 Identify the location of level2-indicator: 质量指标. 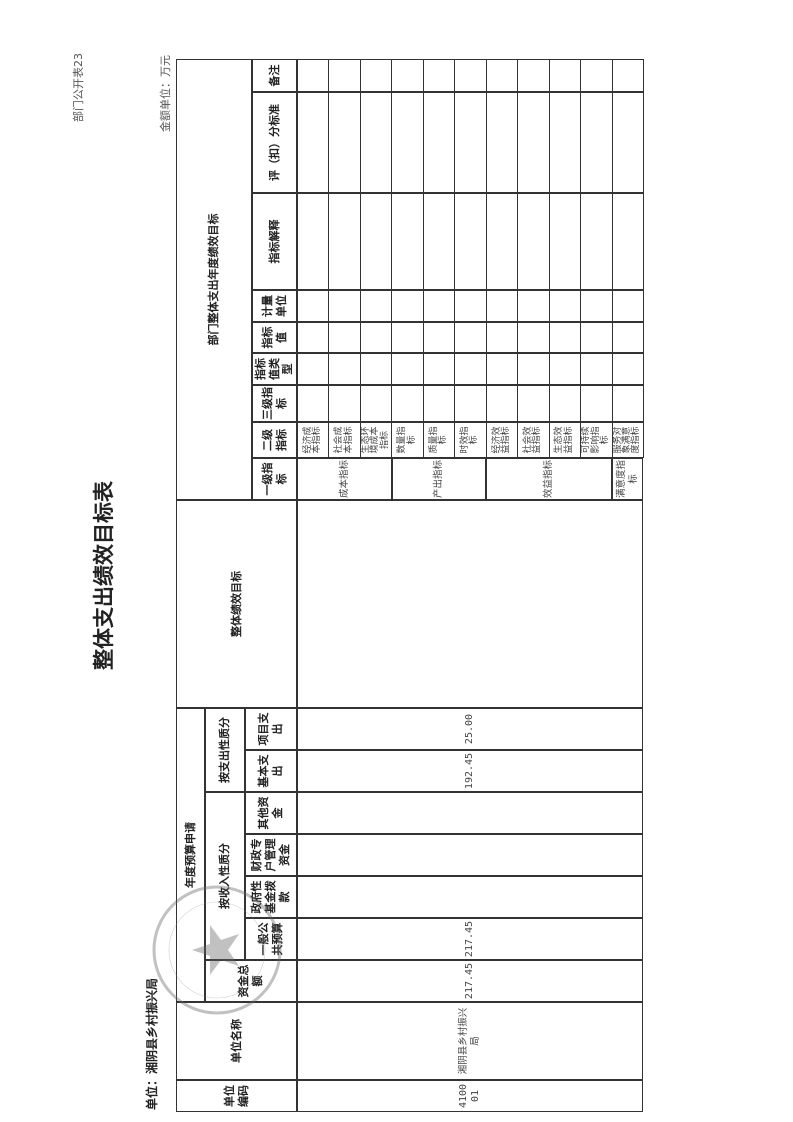
(439, 440).